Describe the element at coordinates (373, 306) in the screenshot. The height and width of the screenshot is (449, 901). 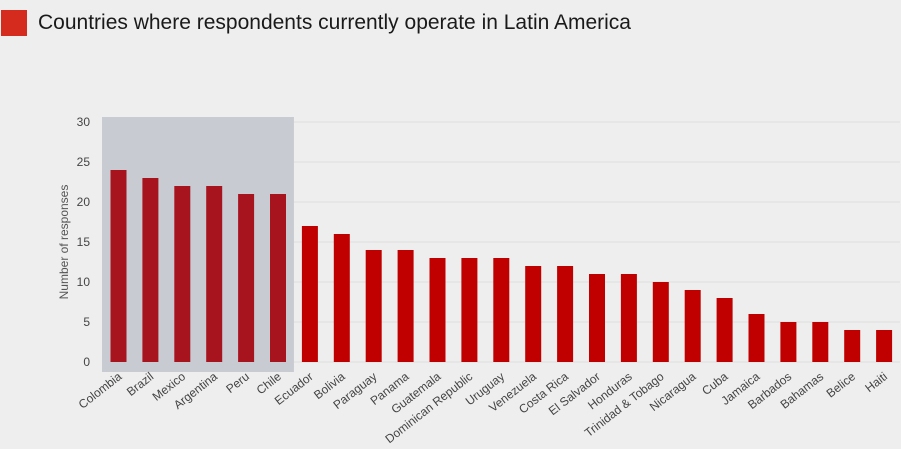
I see `bar-paraguay` at that location.